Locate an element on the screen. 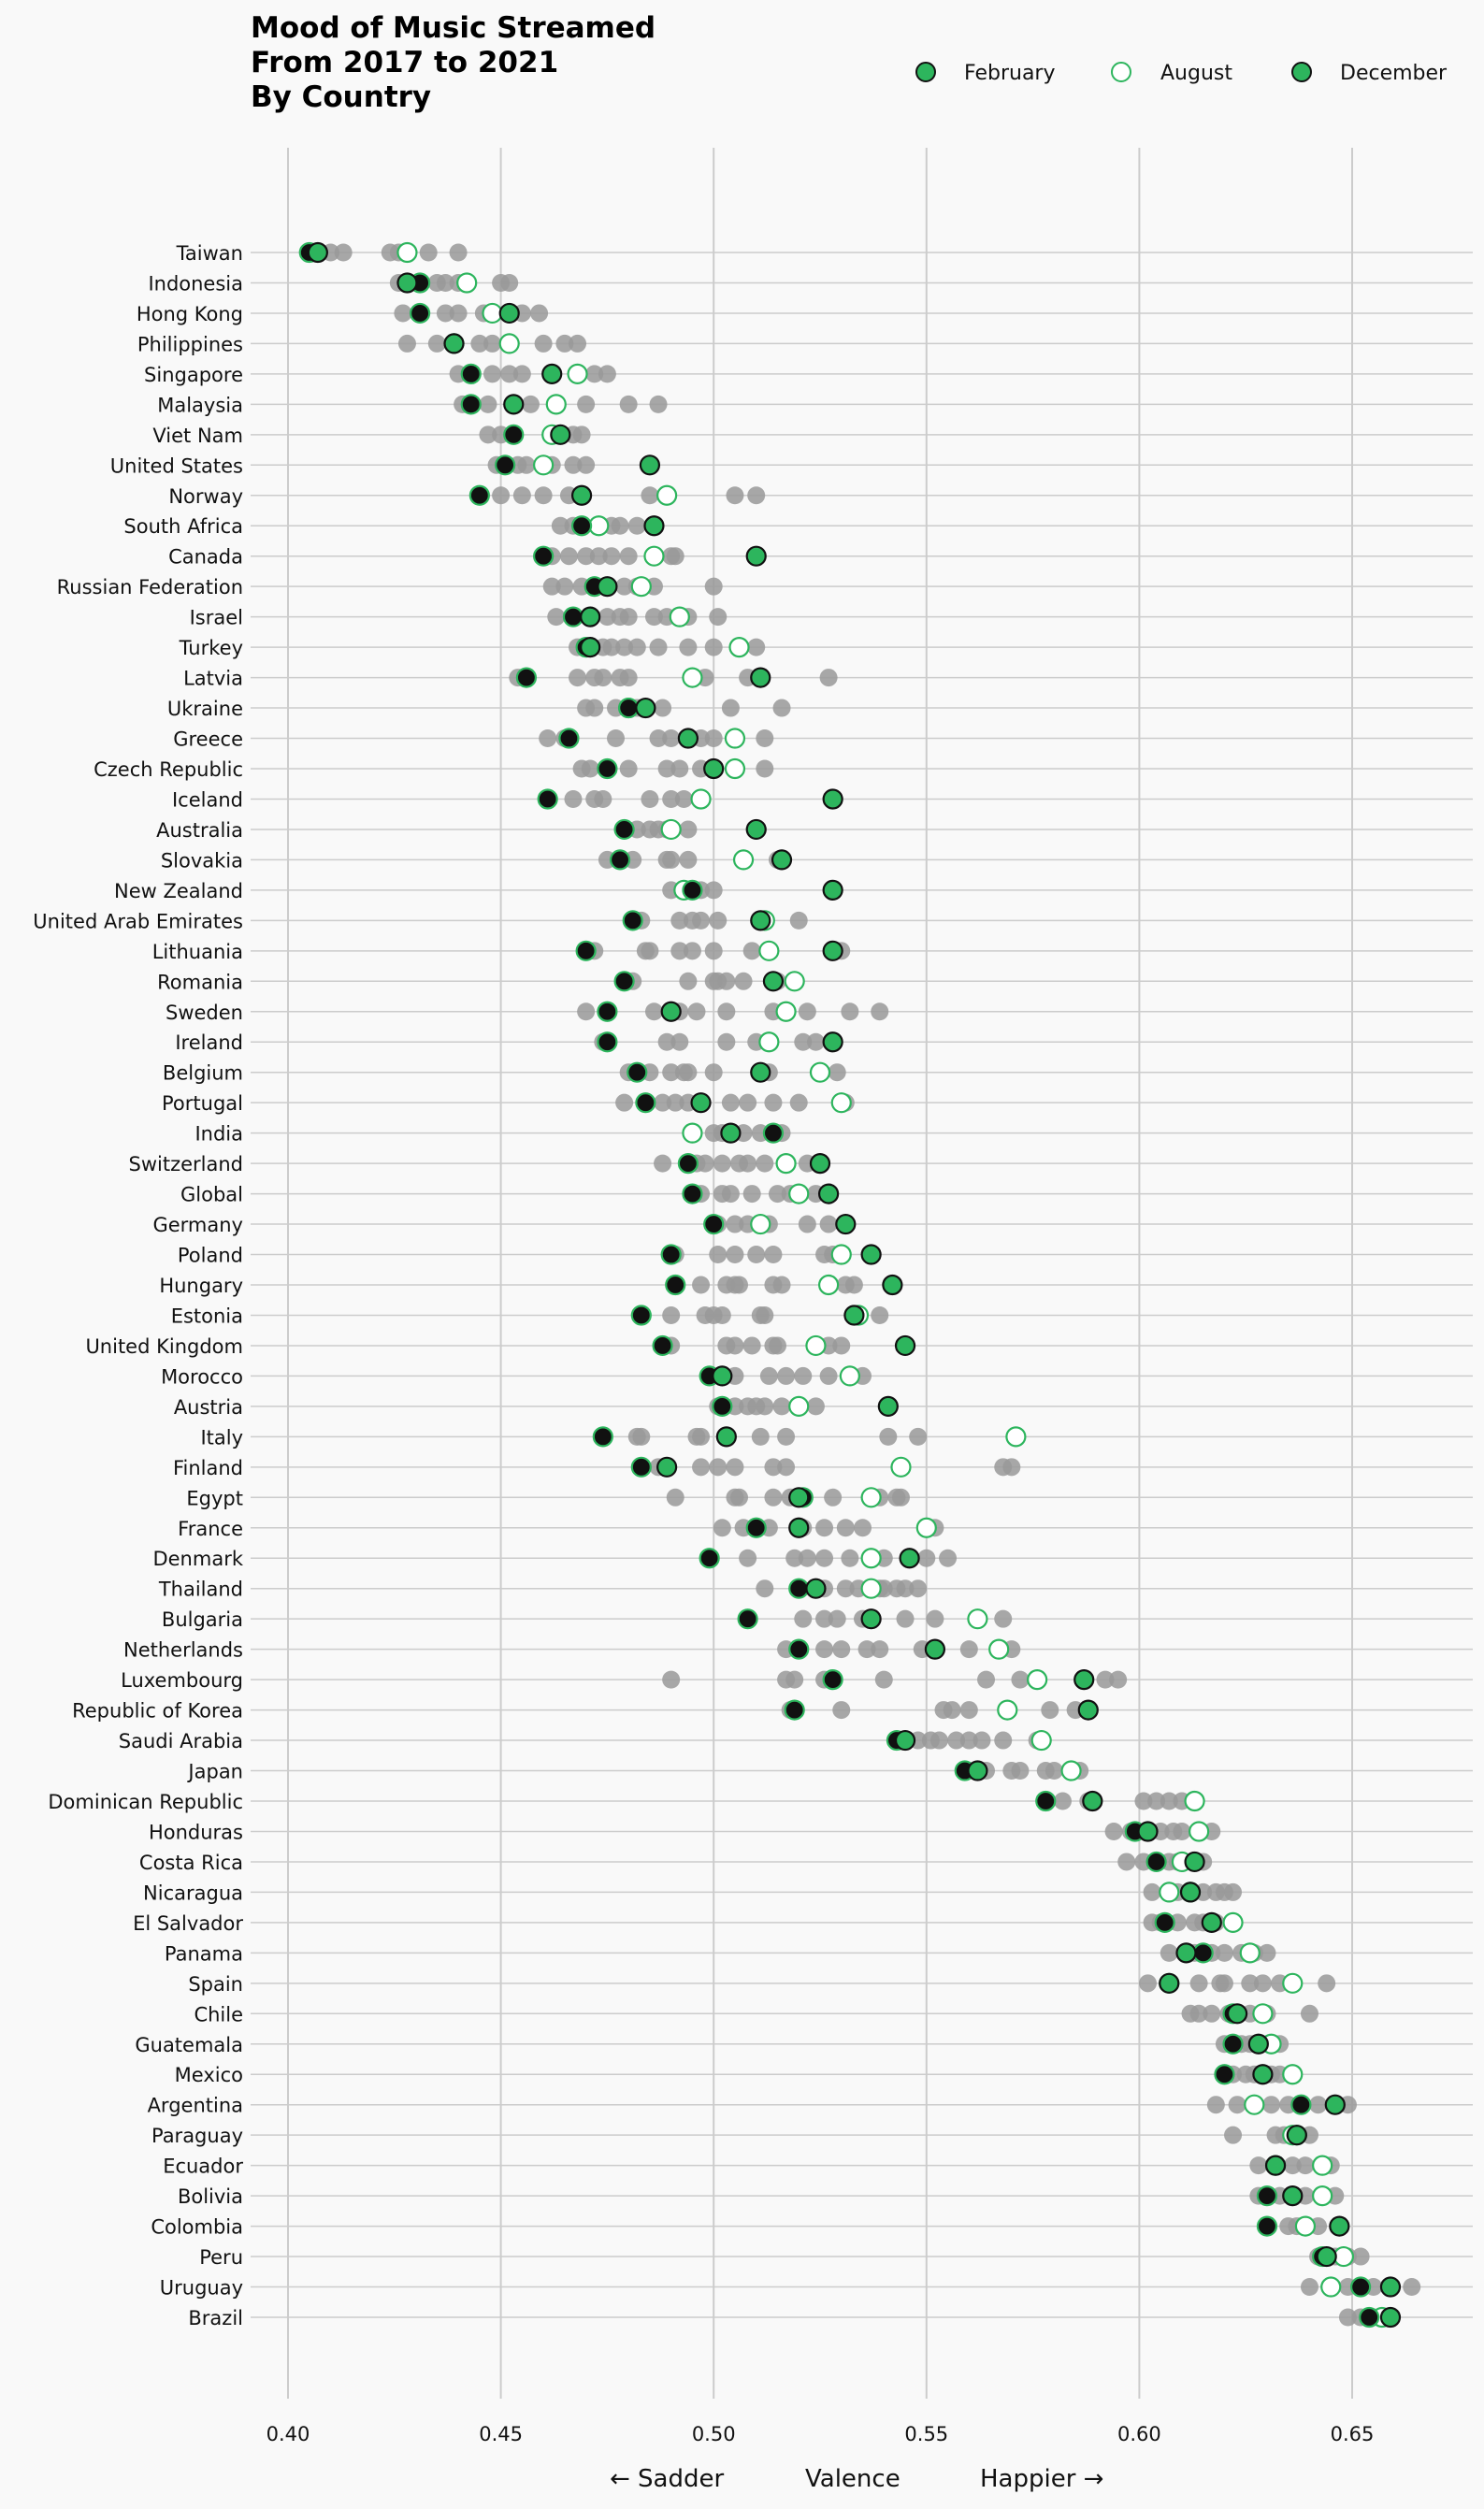 Image resolution: width=1484 pixels, height=2509 pixels. country-label: Dominican Republic is located at coordinates (145, 1802).